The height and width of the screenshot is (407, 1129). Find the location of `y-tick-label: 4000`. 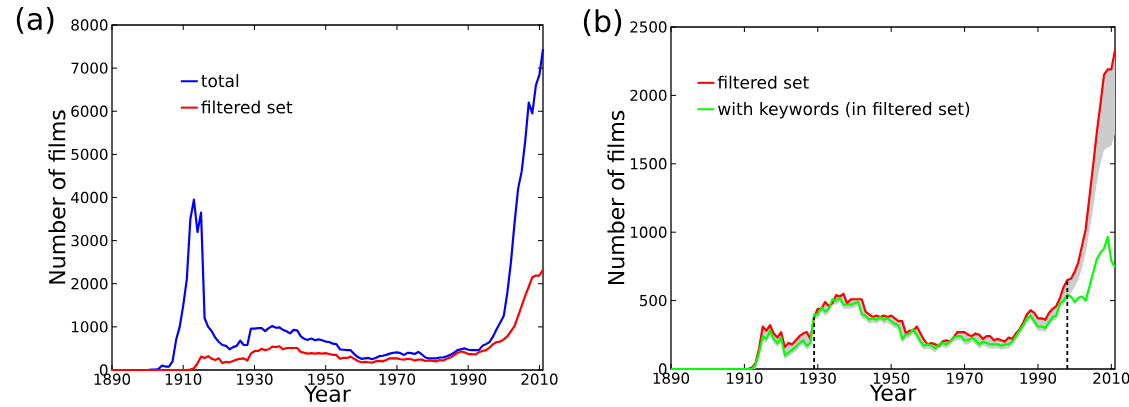

y-tick-label: 4000 is located at coordinates (89, 197).